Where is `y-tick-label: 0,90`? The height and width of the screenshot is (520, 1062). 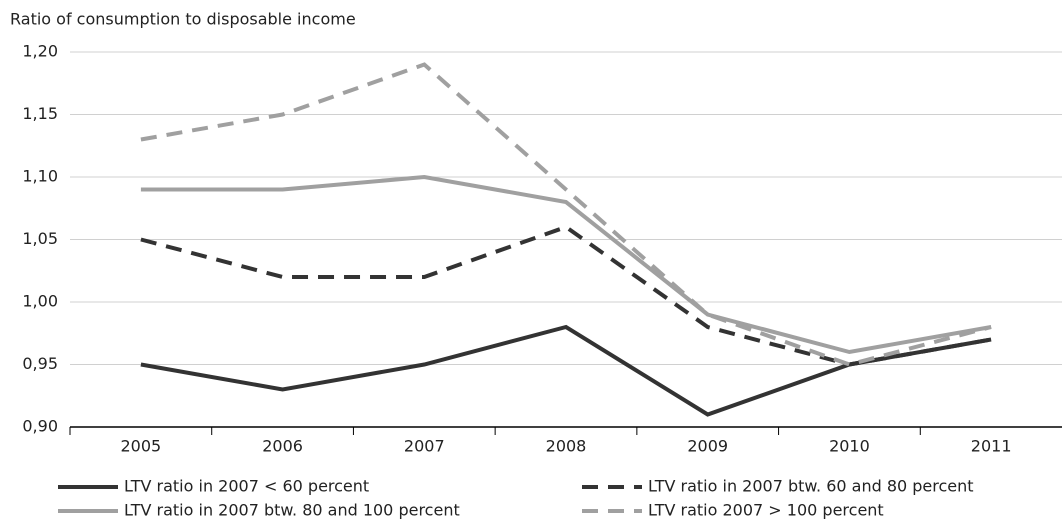 y-tick-label: 0,90 is located at coordinates (40, 426).